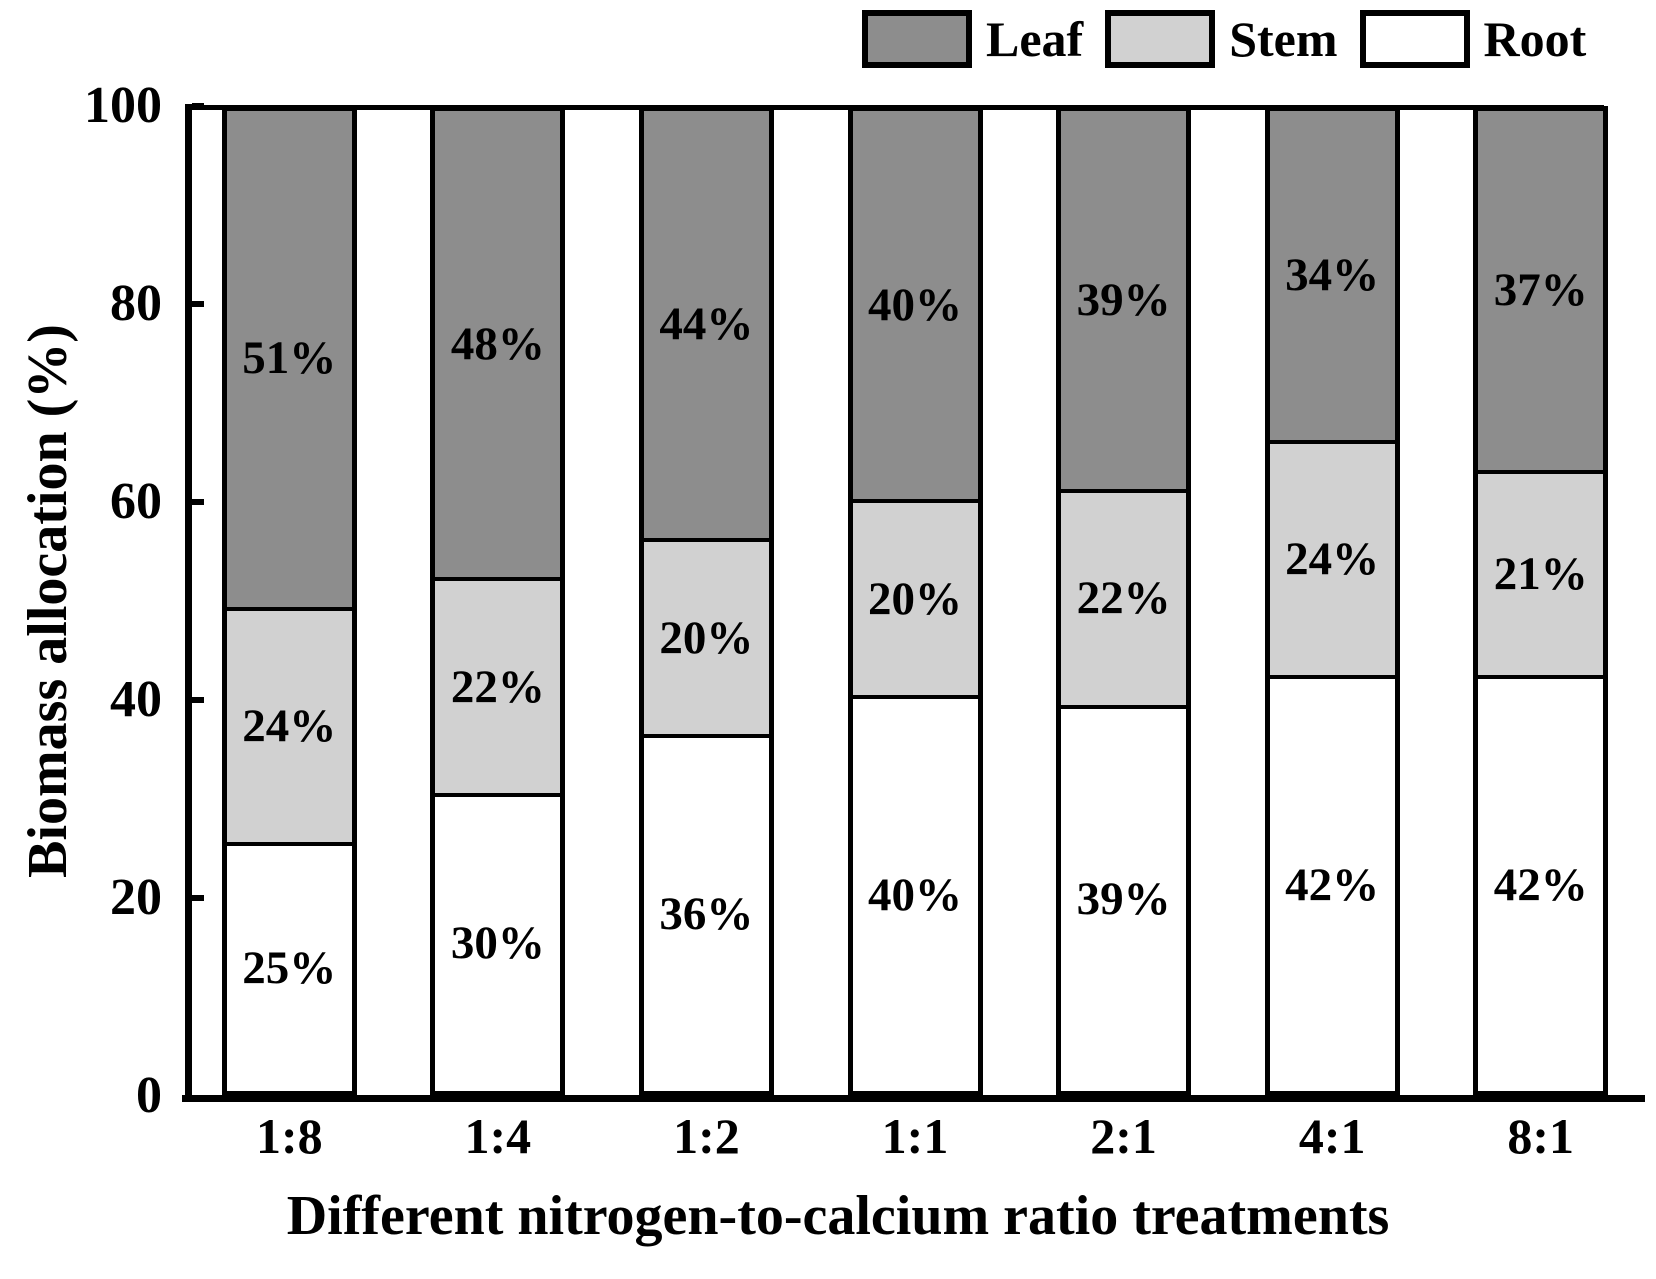  I want to click on x-axis-line, so click(913, 1098).